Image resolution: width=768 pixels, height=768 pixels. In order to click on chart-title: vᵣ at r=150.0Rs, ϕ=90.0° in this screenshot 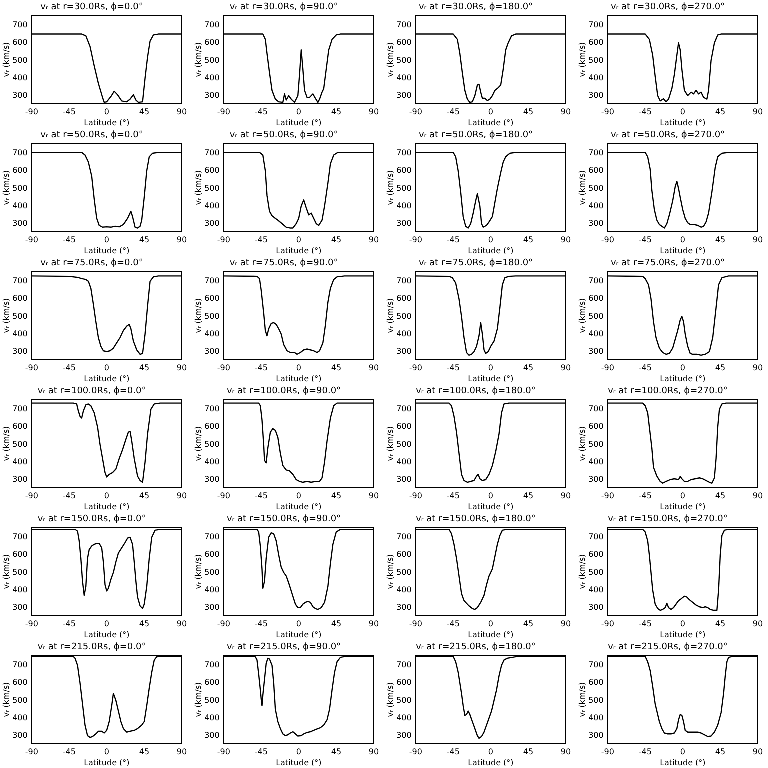, I will do `click(284, 519)`.